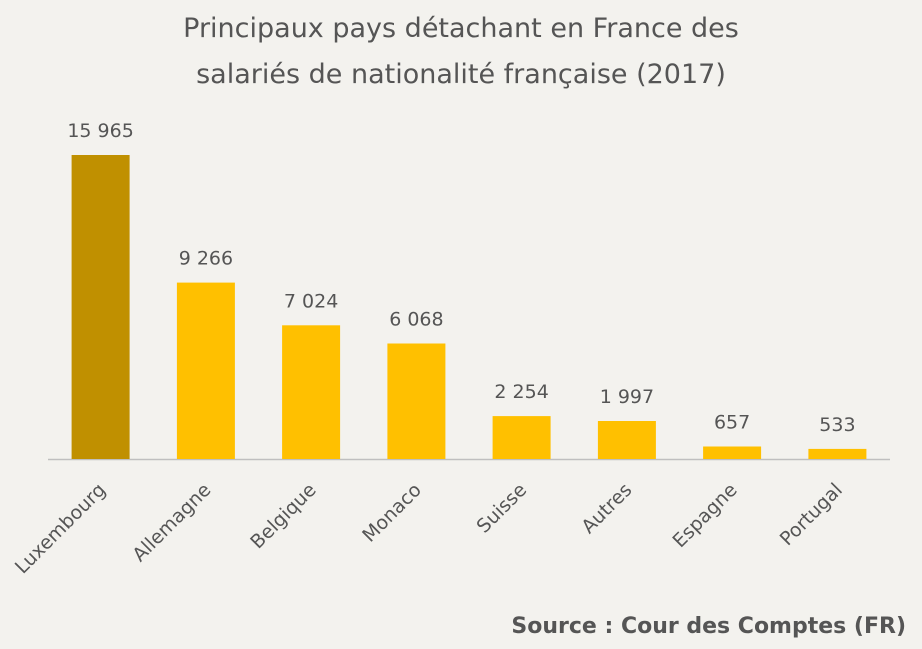 This screenshot has height=649, width=922. I want to click on bar-luxembourg, so click(100, 307).